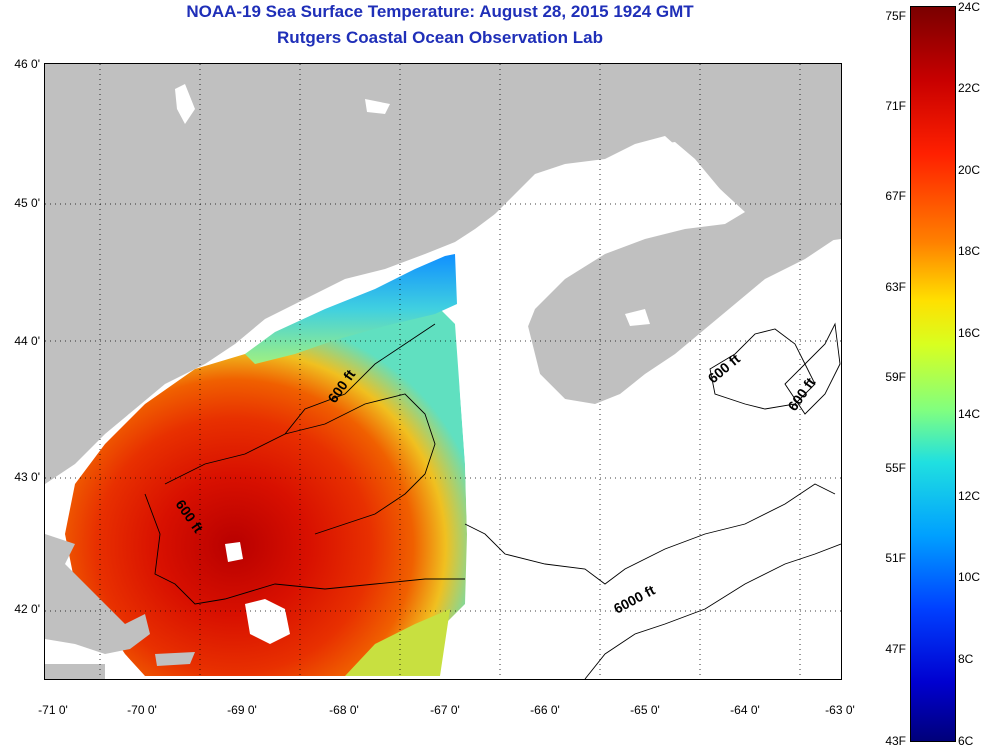 This screenshot has height=754, width=984. What do you see at coordinates (545, 710) in the screenshot?
I see `lon-label-66: -66 0'` at bounding box center [545, 710].